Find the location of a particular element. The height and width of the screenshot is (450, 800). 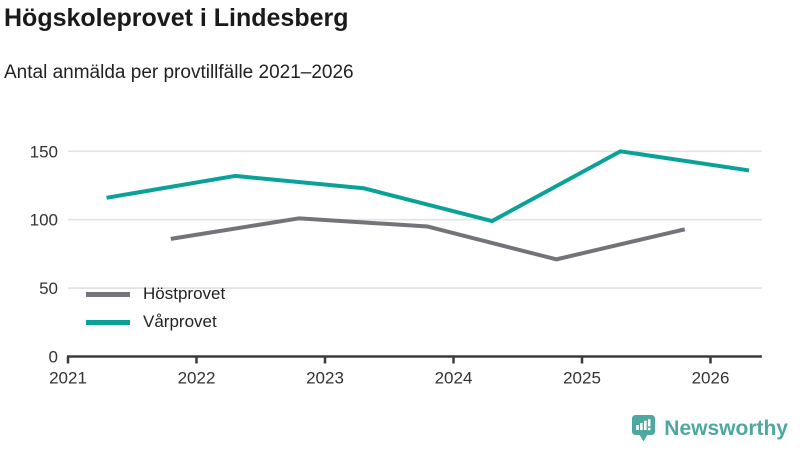

chart-legend: Höstprovet Vårprovet is located at coordinates (155, 308).